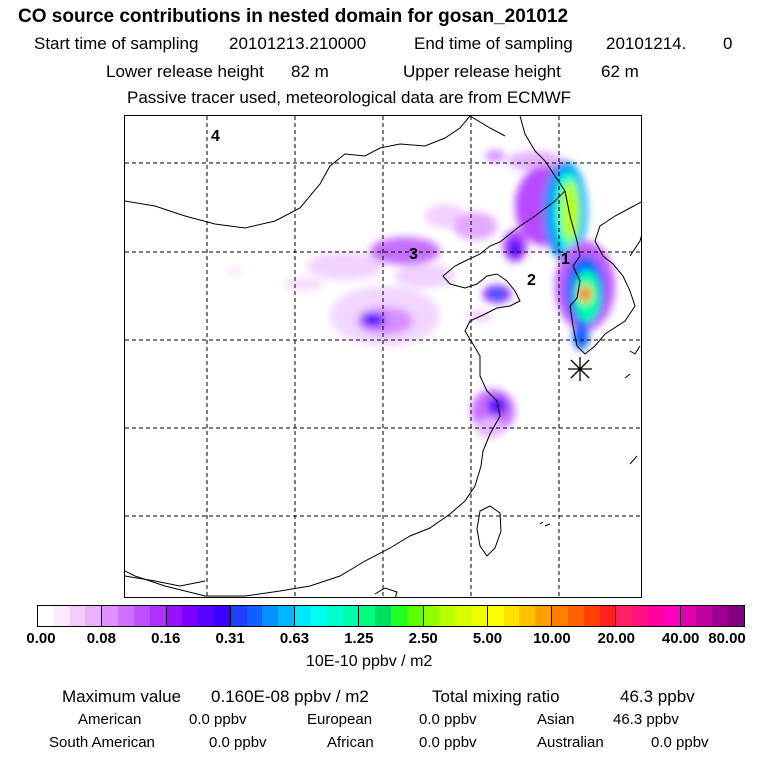  I want to click on start-time-value: 20101213.210000, so click(298, 43).